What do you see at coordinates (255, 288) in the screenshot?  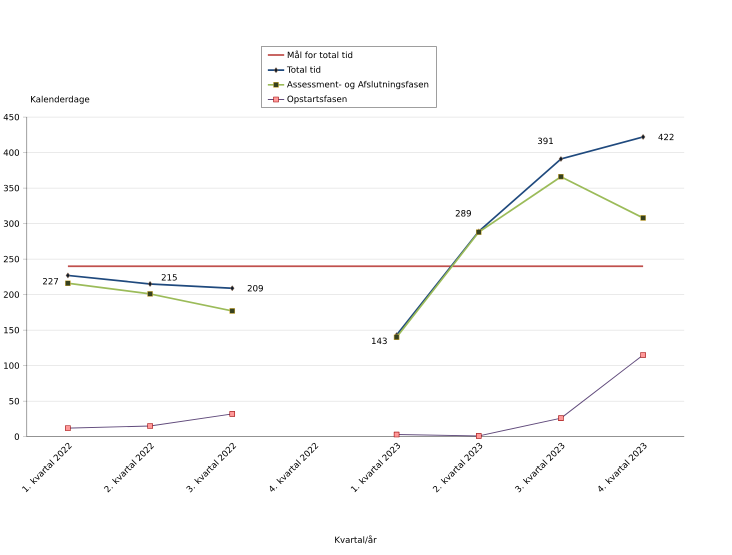 I see `data-label: 209` at bounding box center [255, 288].